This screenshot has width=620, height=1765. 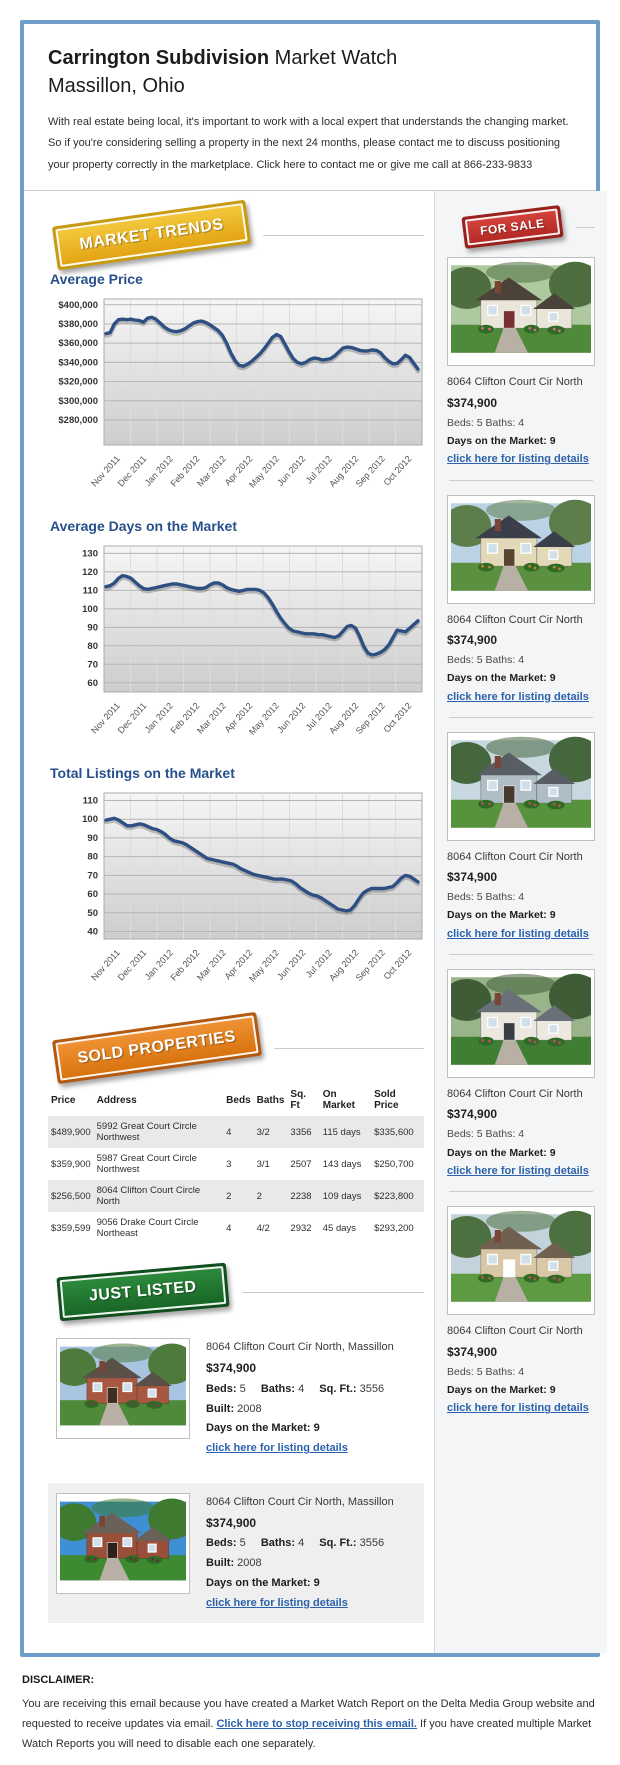 What do you see at coordinates (92, 838) in the screenshot?
I see `svg-text: 90` at bounding box center [92, 838].